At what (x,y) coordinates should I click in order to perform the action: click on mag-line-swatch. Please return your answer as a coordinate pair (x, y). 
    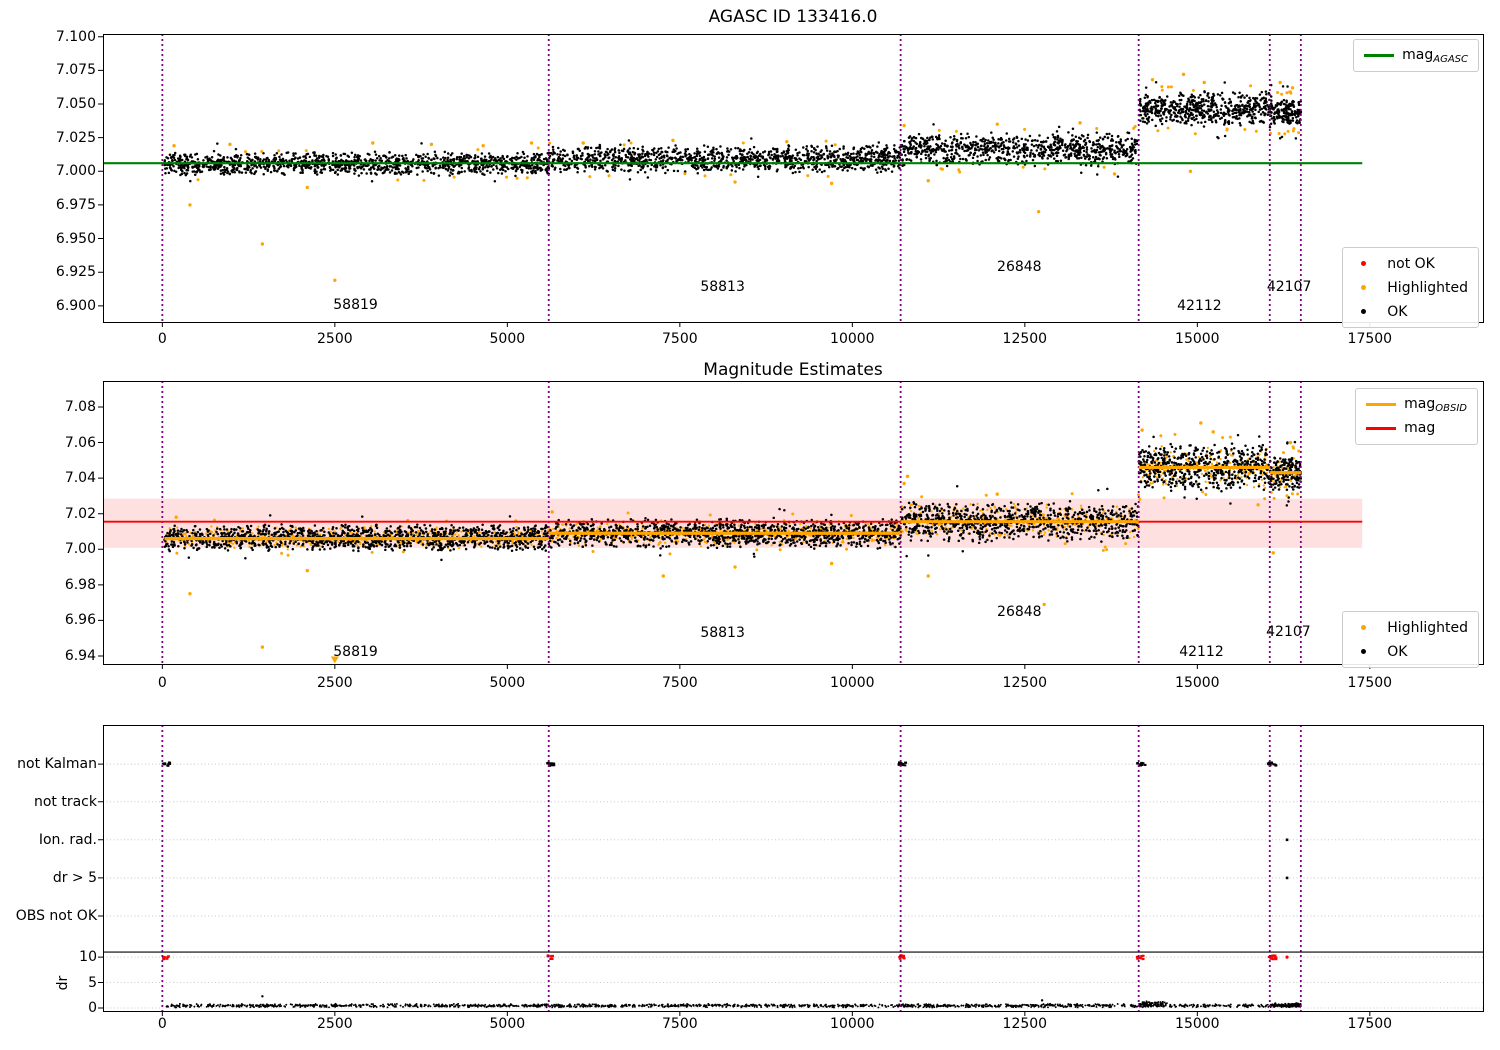
    Looking at the image, I should click on (1381, 428).